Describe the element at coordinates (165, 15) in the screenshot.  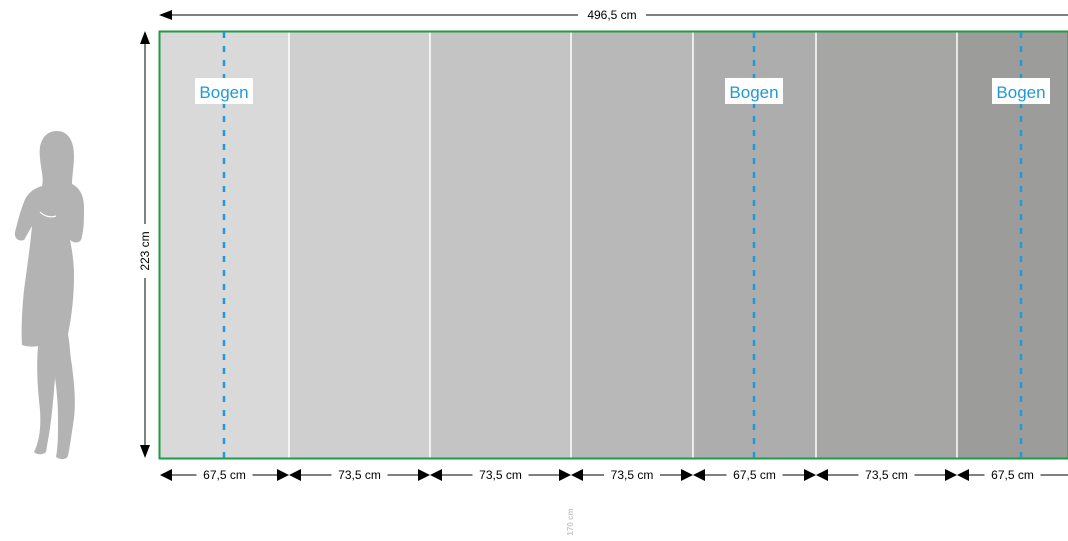
I see `total-width-arrow-left` at that location.